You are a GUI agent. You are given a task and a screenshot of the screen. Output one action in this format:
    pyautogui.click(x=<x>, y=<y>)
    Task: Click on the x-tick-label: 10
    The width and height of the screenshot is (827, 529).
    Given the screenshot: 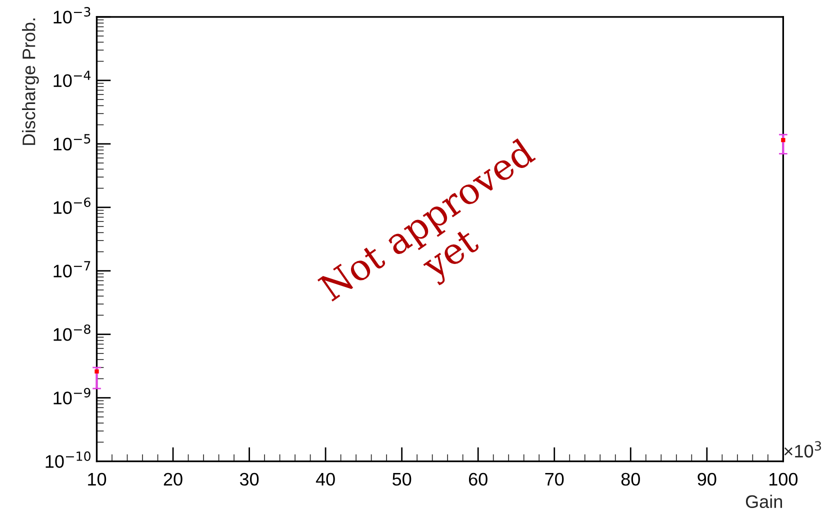 What is the action you would take?
    pyautogui.click(x=97, y=479)
    